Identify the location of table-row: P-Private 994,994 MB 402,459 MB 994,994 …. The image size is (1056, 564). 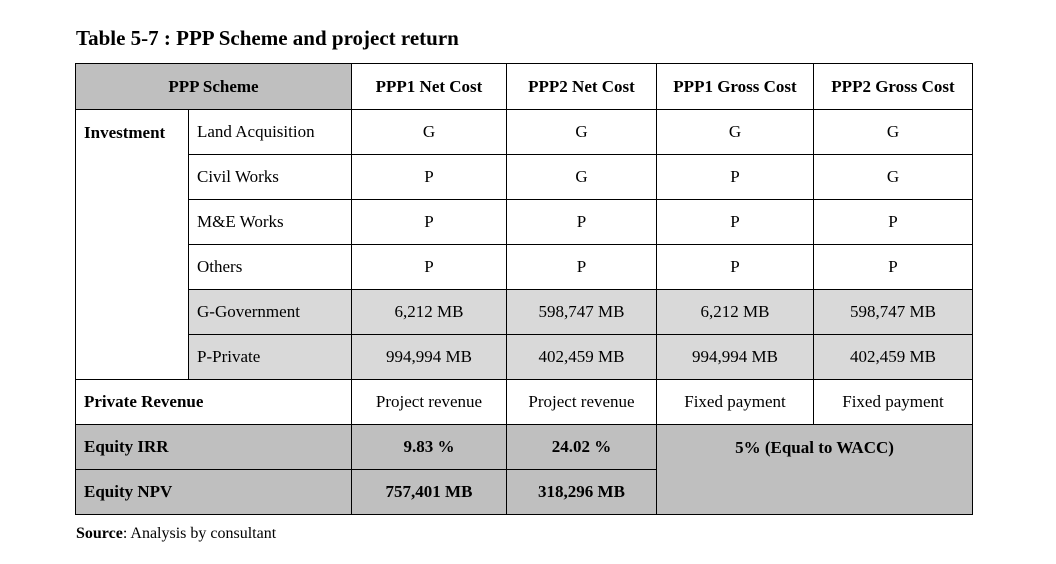
(524, 357).